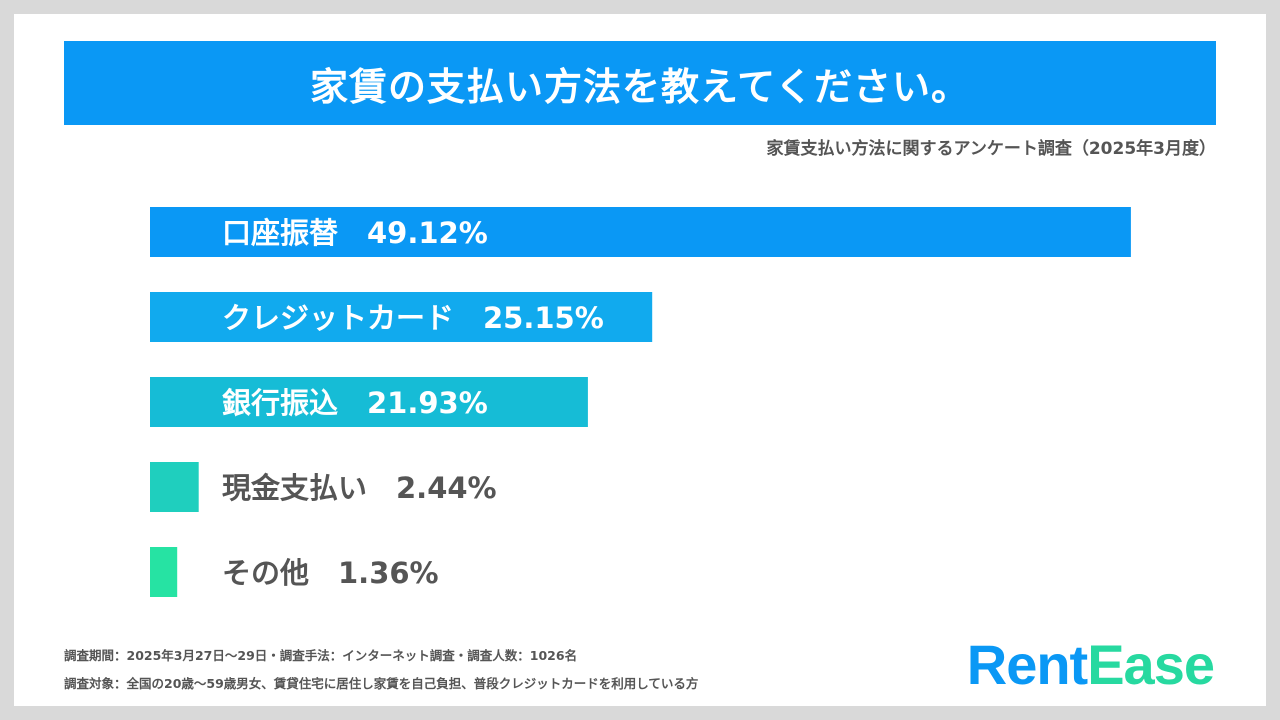  What do you see at coordinates (330, 573) in the screenshot?
I see `bar-label-5: その他 1.36%` at bounding box center [330, 573].